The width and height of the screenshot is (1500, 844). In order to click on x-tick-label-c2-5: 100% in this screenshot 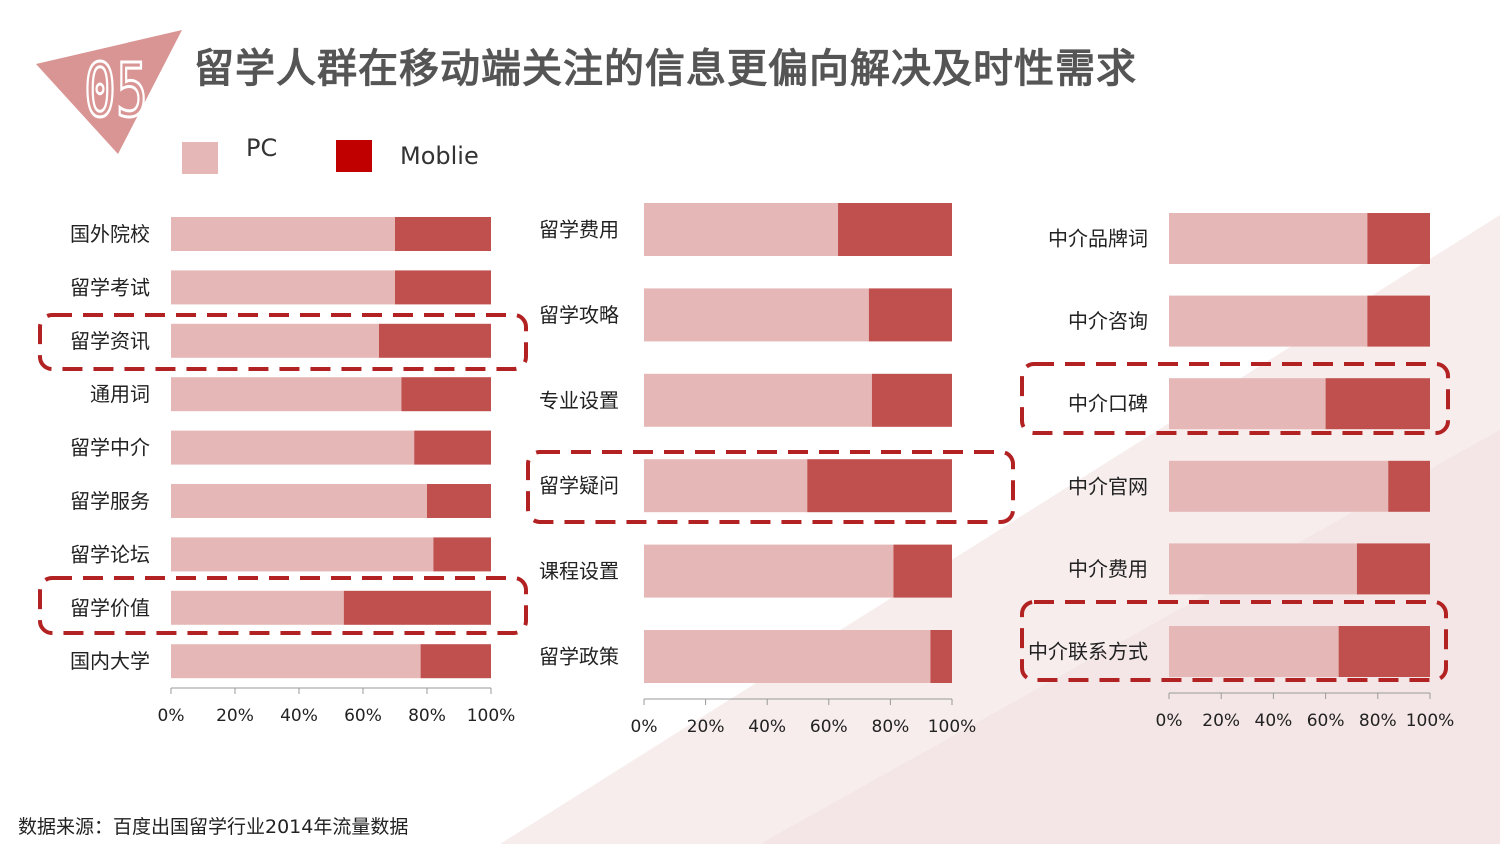, I will do `click(952, 727)`.